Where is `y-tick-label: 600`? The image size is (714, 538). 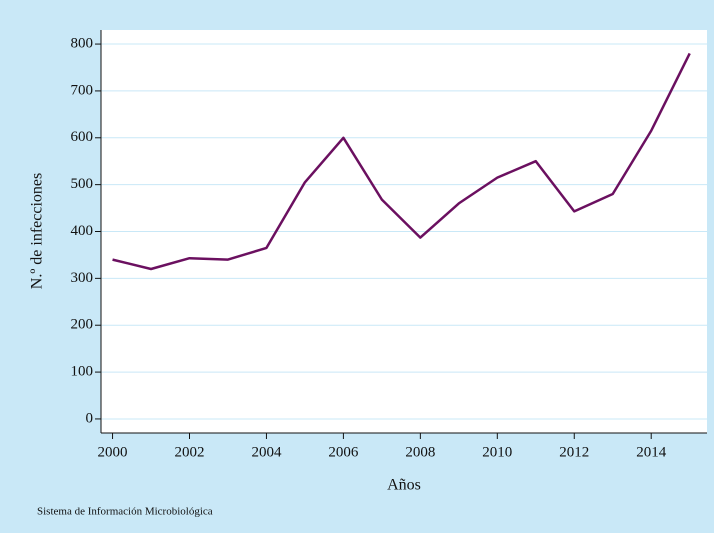 y-tick-label: 600 is located at coordinates (82, 137).